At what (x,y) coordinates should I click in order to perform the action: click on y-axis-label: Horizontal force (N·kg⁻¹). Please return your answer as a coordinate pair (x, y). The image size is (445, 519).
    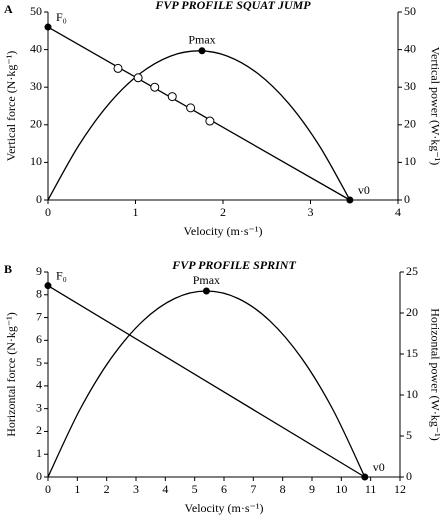
    Looking at the image, I should click on (11, 374).